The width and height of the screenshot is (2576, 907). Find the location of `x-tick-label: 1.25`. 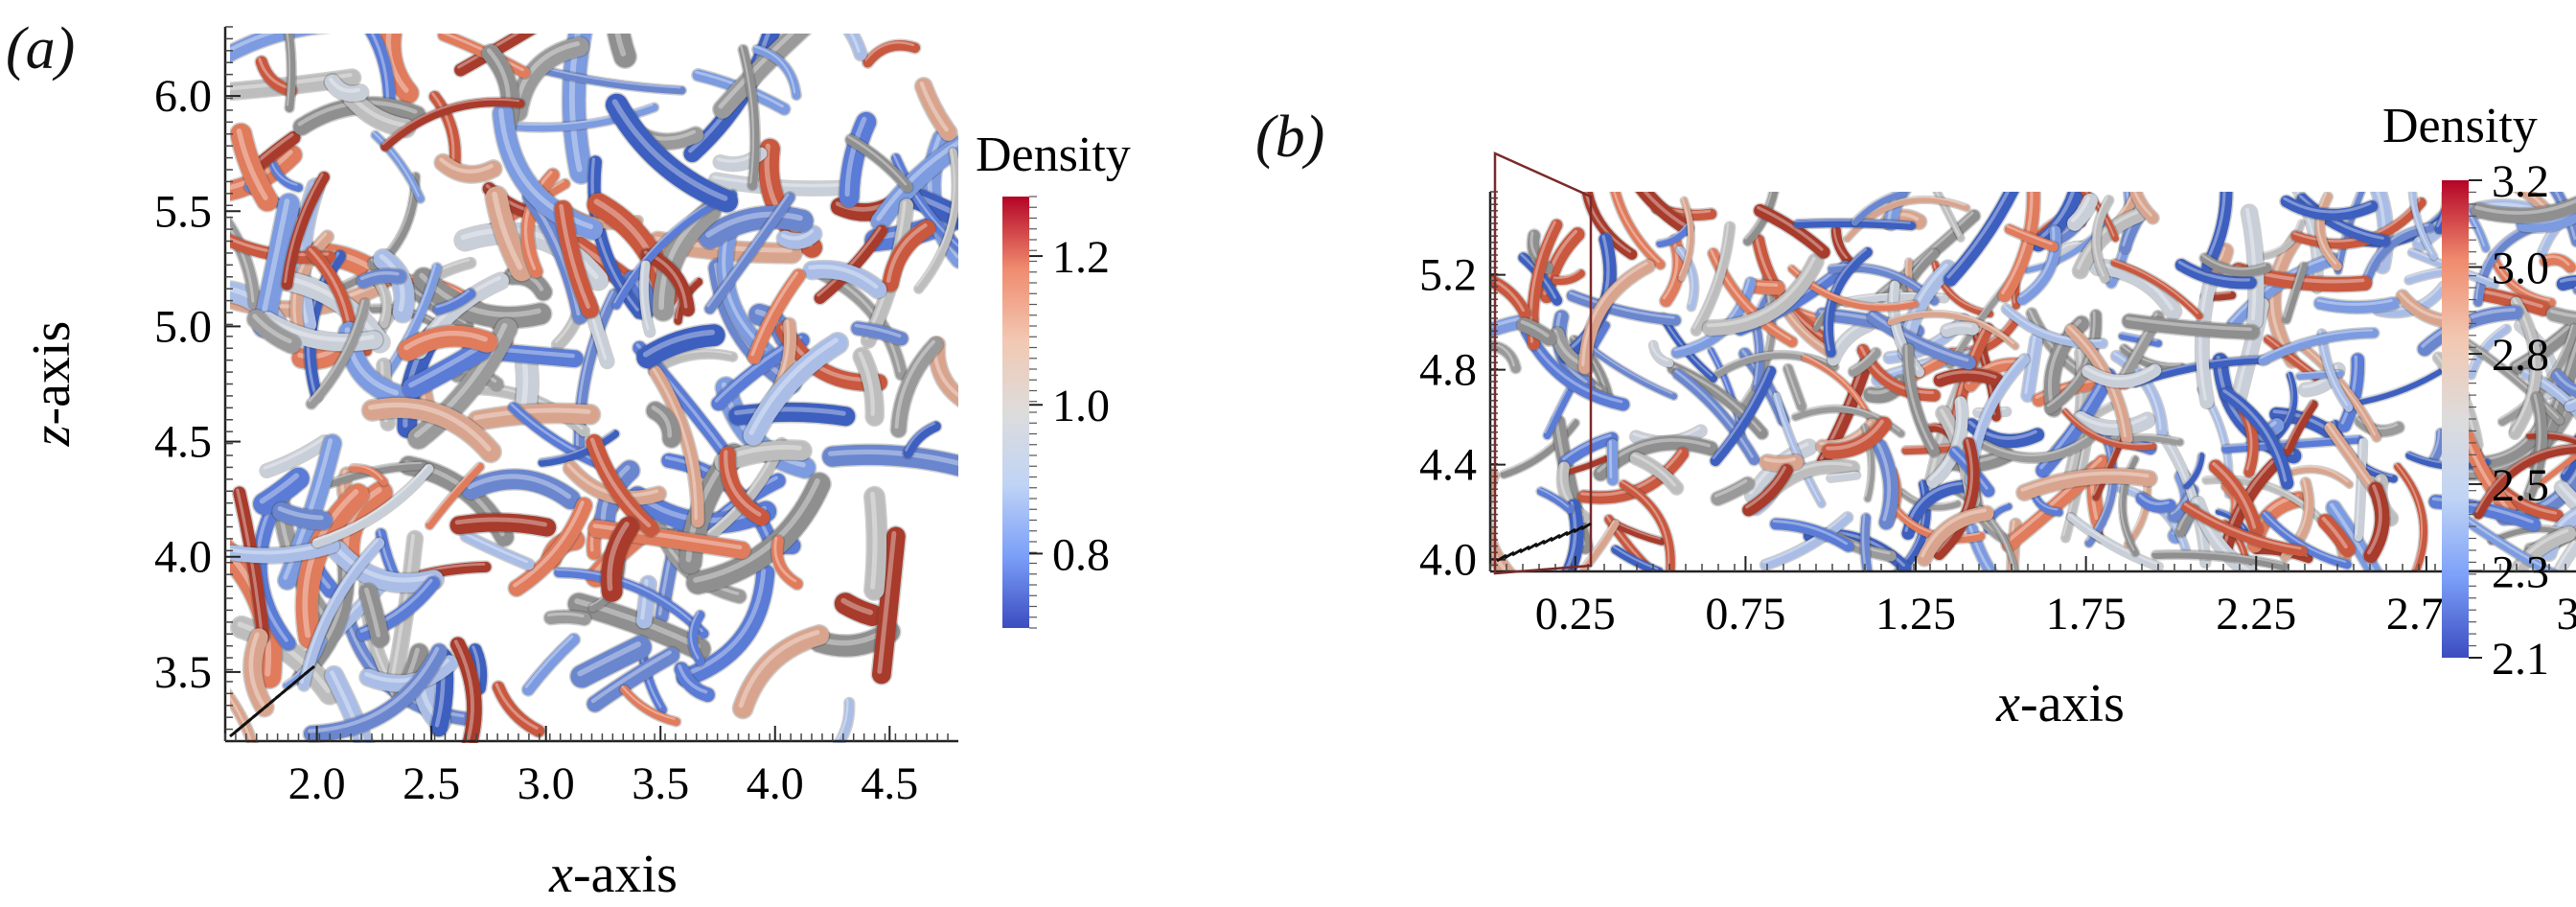

x-tick-label: 1.25 is located at coordinates (1915, 614).